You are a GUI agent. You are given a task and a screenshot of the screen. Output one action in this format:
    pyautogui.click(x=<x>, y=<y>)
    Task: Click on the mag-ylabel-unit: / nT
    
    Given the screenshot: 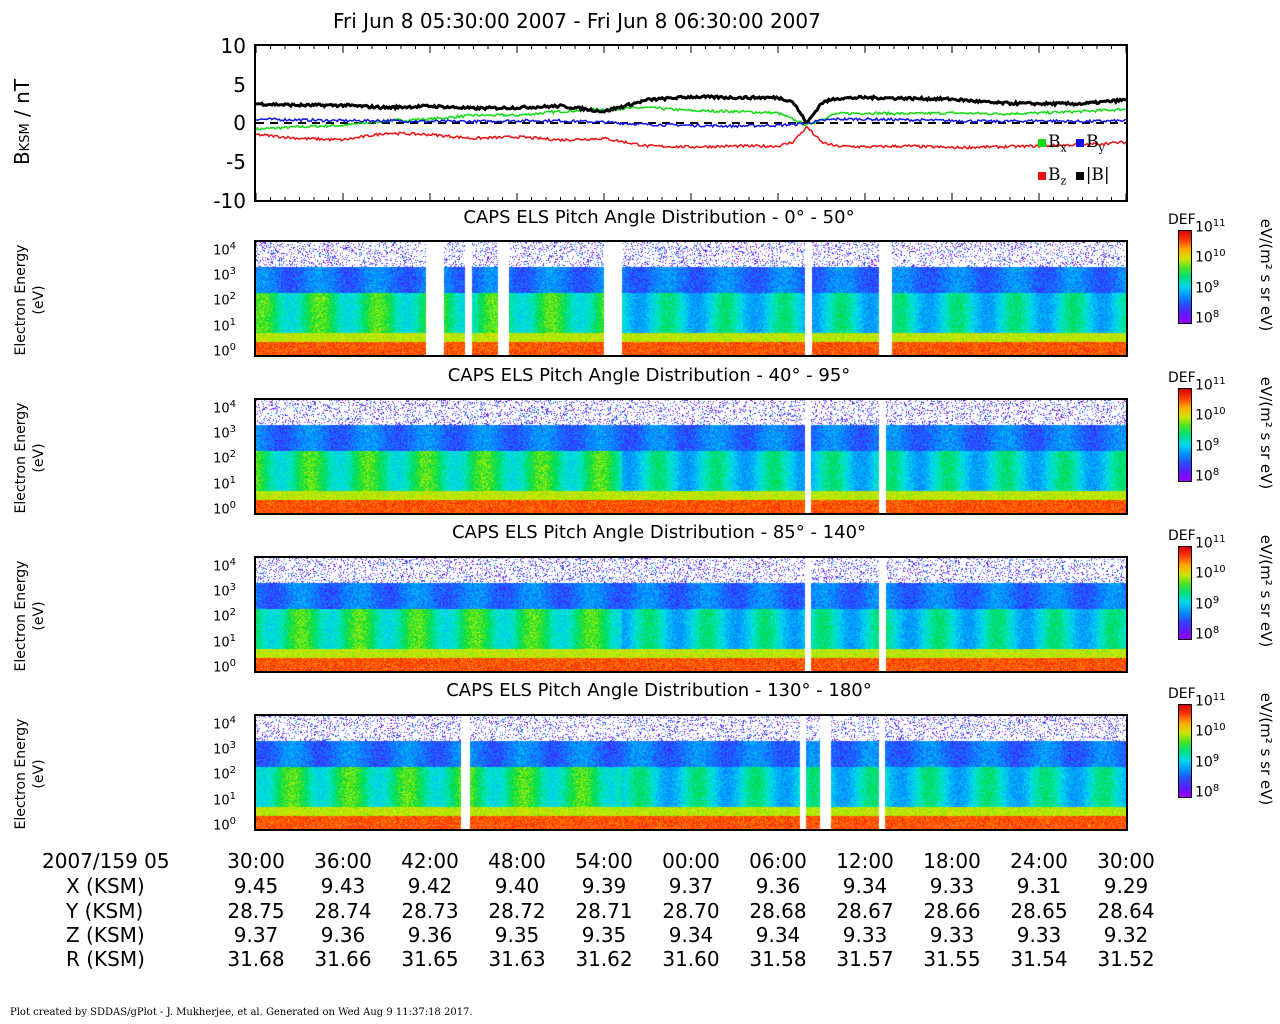 What is the action you would take?
    pyautogui.click(x=22, y=101)
    